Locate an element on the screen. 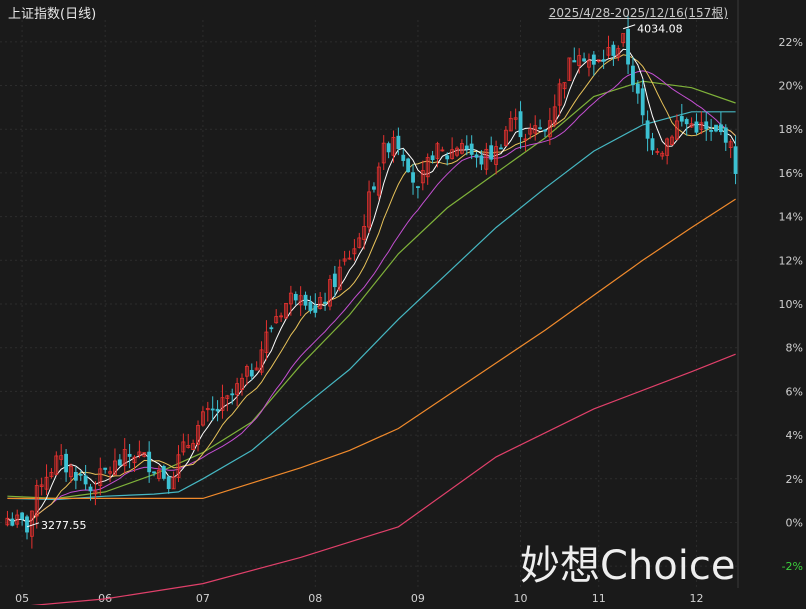  watermark-logo: 妙想Choice is located at coordinates (628, 566).